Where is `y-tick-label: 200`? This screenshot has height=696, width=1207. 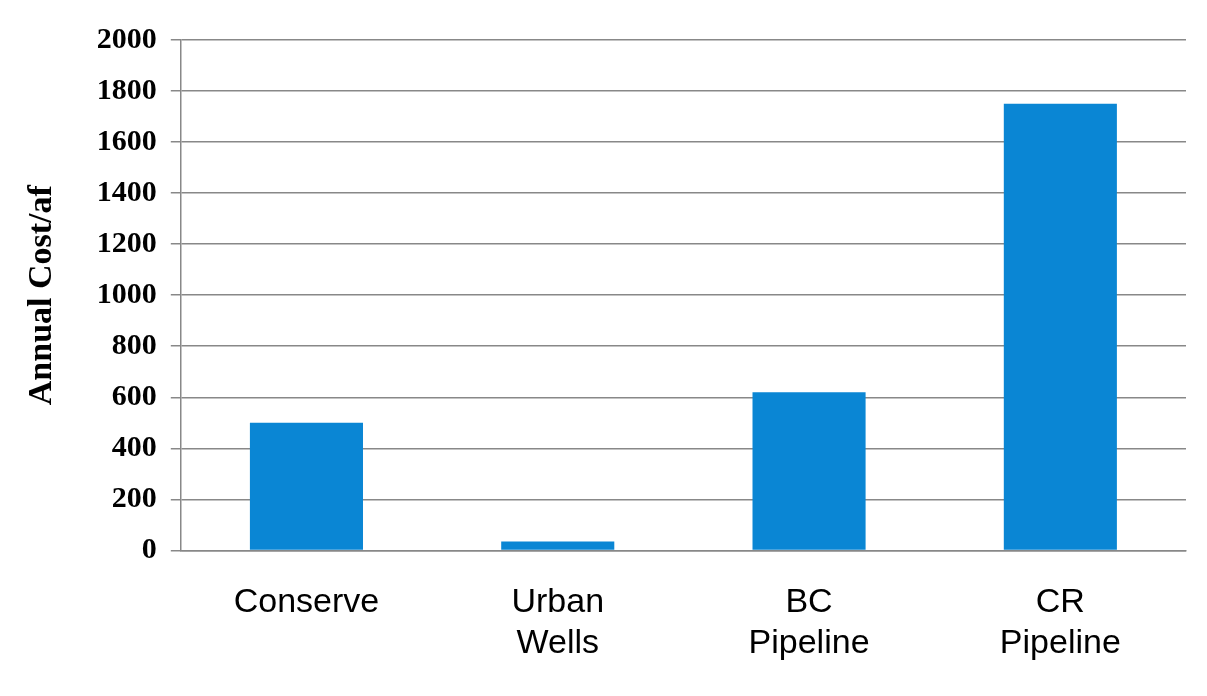 y-tick-label: 200 is located at coordinates (134, 497).